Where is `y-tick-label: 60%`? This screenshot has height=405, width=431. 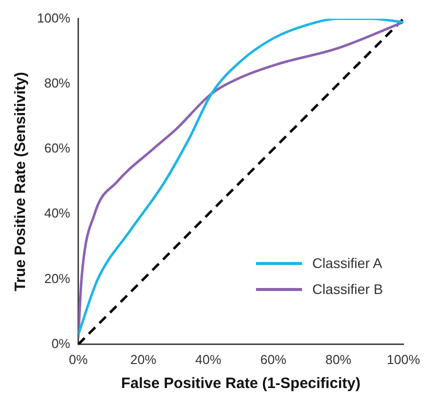 y-tick-label: 60% is located at coordinates (57, 148).